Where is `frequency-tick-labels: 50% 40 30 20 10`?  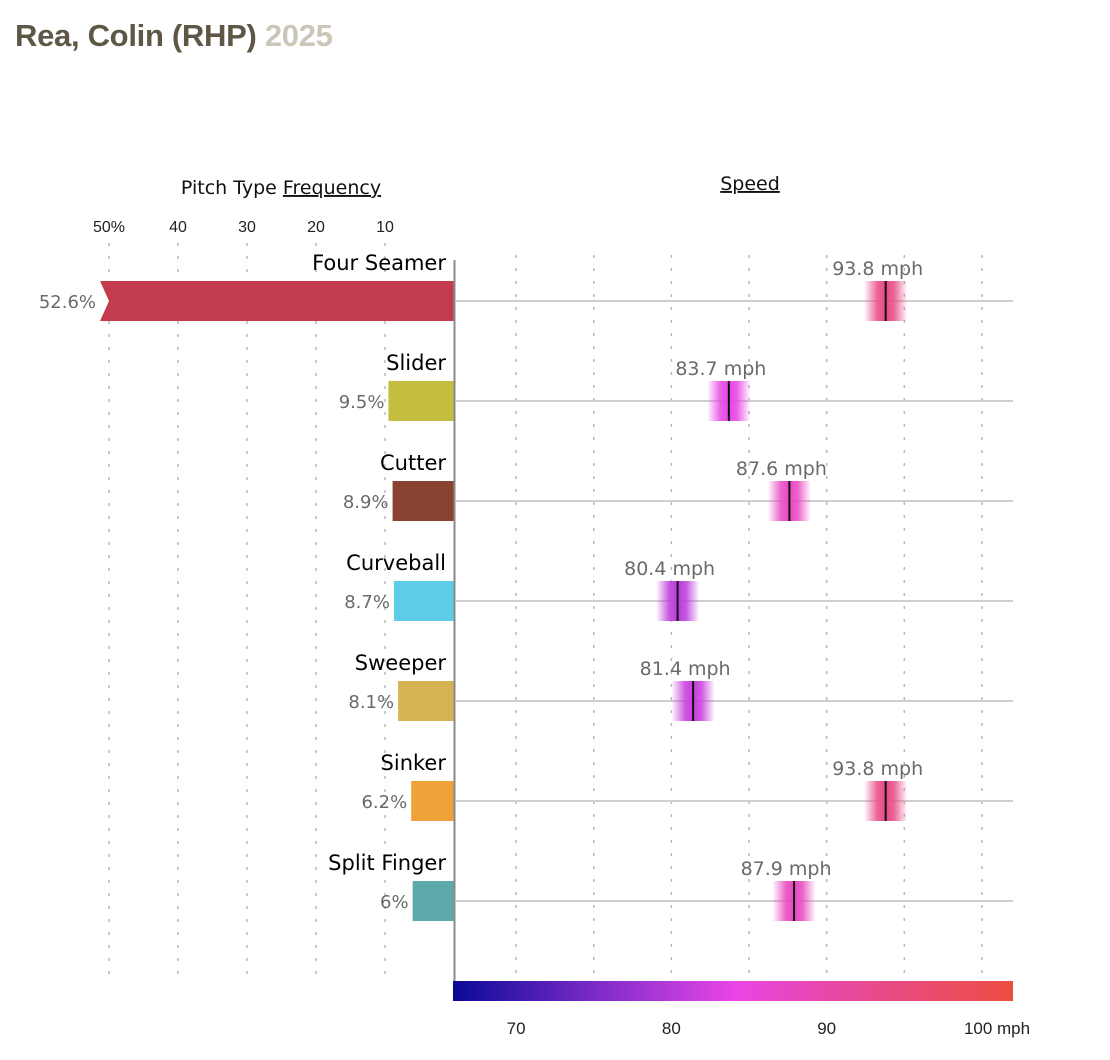
frequency-tick-labels: 50% 40 30 20 10 is located at coordinates (243, 227).